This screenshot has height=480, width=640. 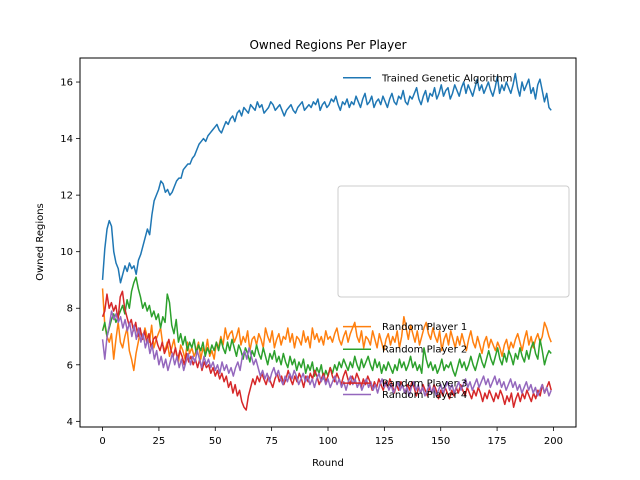 I want to click on y-axis-ticks: 4 6 8 10 12 14 16, so click(x=70, y=253).